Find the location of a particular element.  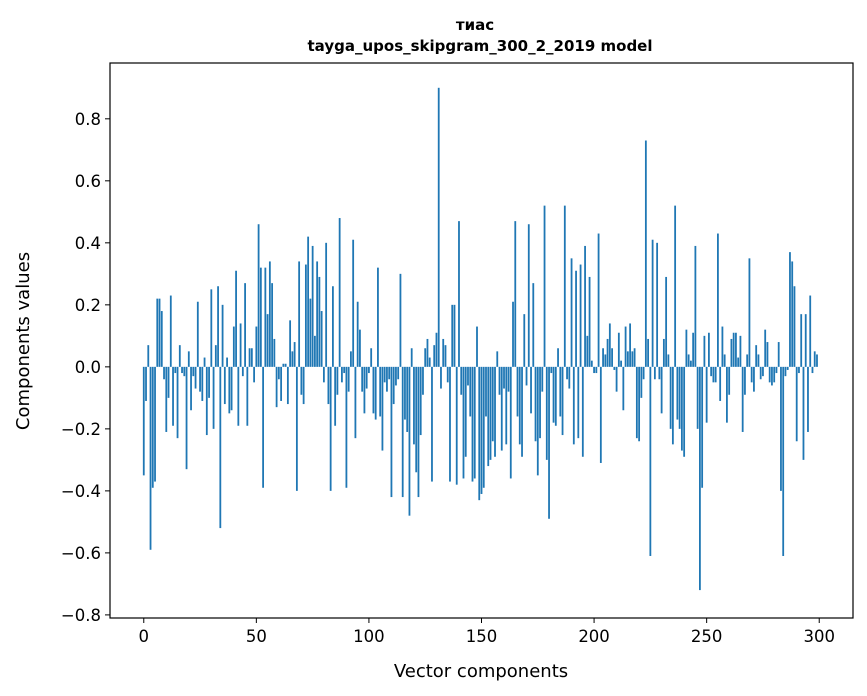

chart-title: тиас is located at coordinates (475, 25).